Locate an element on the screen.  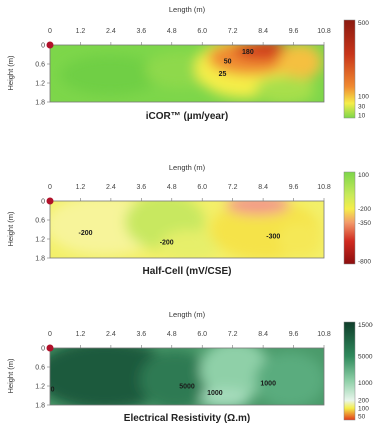
contour-labels-3: 5000 1000 1000 0 is located at coordinates (163, 388).